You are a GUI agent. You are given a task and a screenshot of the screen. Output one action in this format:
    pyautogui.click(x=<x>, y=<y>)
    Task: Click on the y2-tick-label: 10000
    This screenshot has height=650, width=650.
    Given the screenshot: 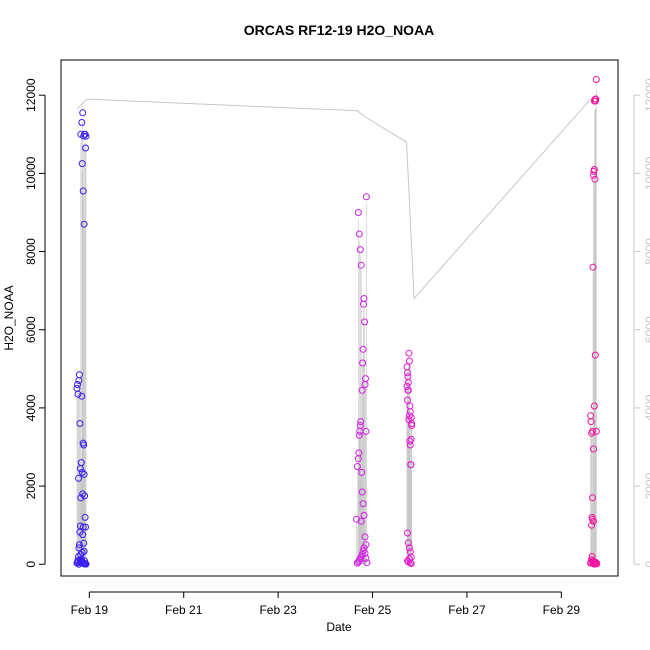 What is the action you would take?
    pyautogui.click(x=646, y=173)
    